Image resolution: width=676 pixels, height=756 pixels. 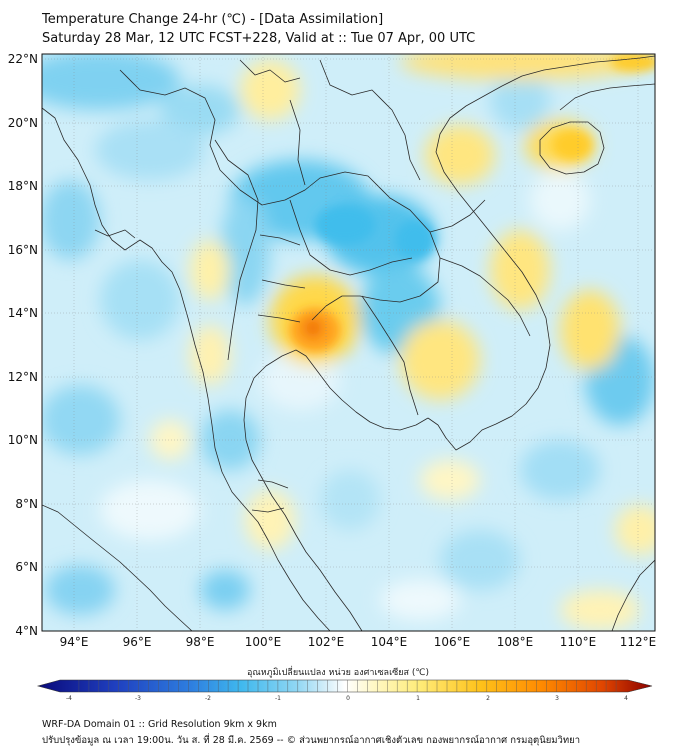 I want to click on colorbar-tick-label: -1, so click(x=278, y=698).